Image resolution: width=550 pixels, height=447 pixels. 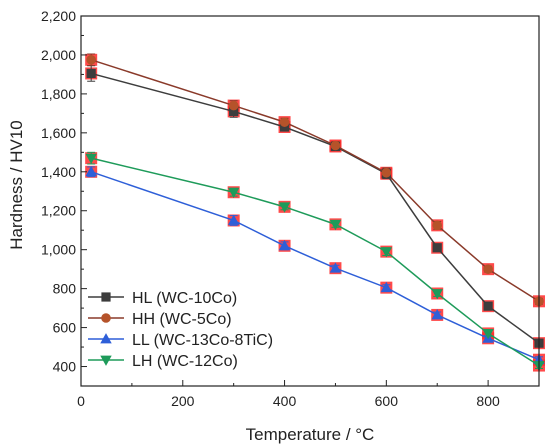 What do you see at coordinates (65, 367) in the screenshot?
I see `y-tick-label: 400` at bounding box center [65, 367].